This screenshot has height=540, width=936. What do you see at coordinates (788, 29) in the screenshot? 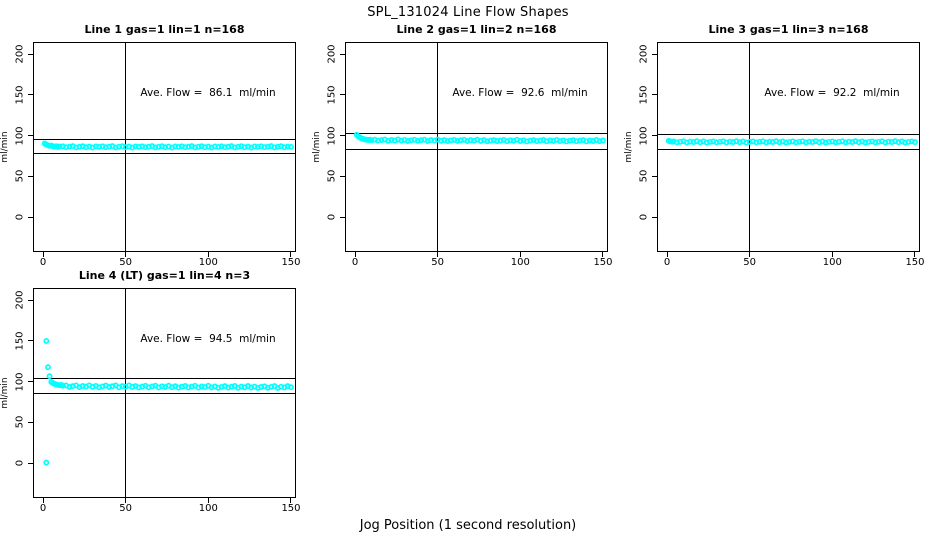
I see `panel-line3-title: Line 3 gas=1 lin=3 n=168` at bounding box center [788, 29].